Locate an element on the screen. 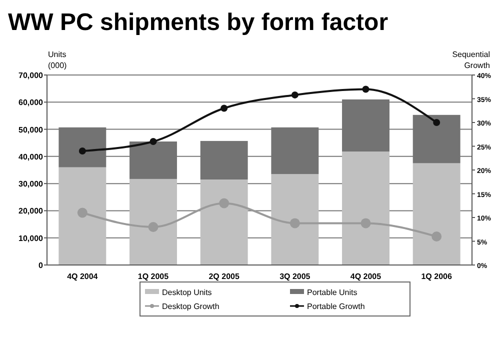  y-tick-label: 70,000 is located at coordinates (31, 75).